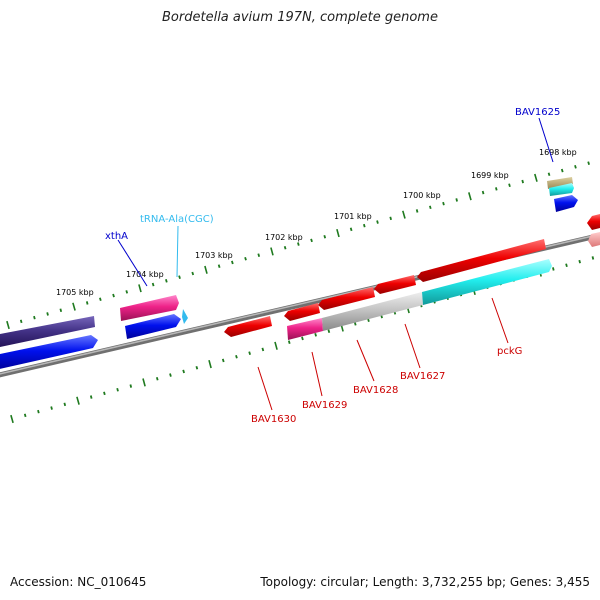 The height and width of the screenshot is (600, 600). I want to click on accession-text: Accession: NC_010645, so click(78, 582).